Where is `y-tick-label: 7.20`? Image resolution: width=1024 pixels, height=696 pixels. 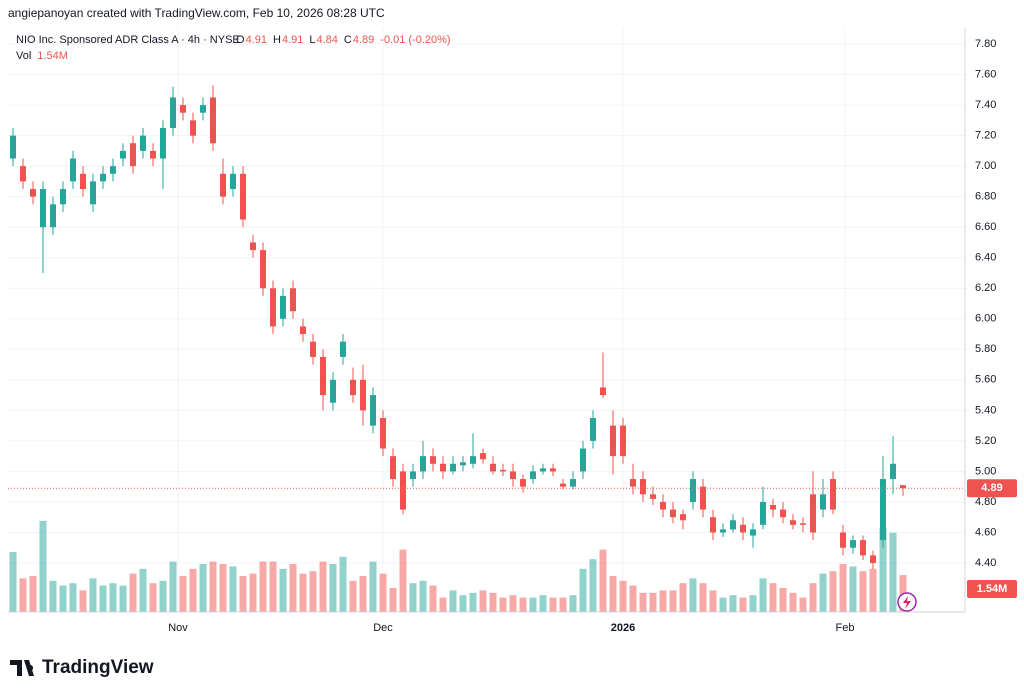 y-tick-label: 7.20 is located at coordinates (985, 136).